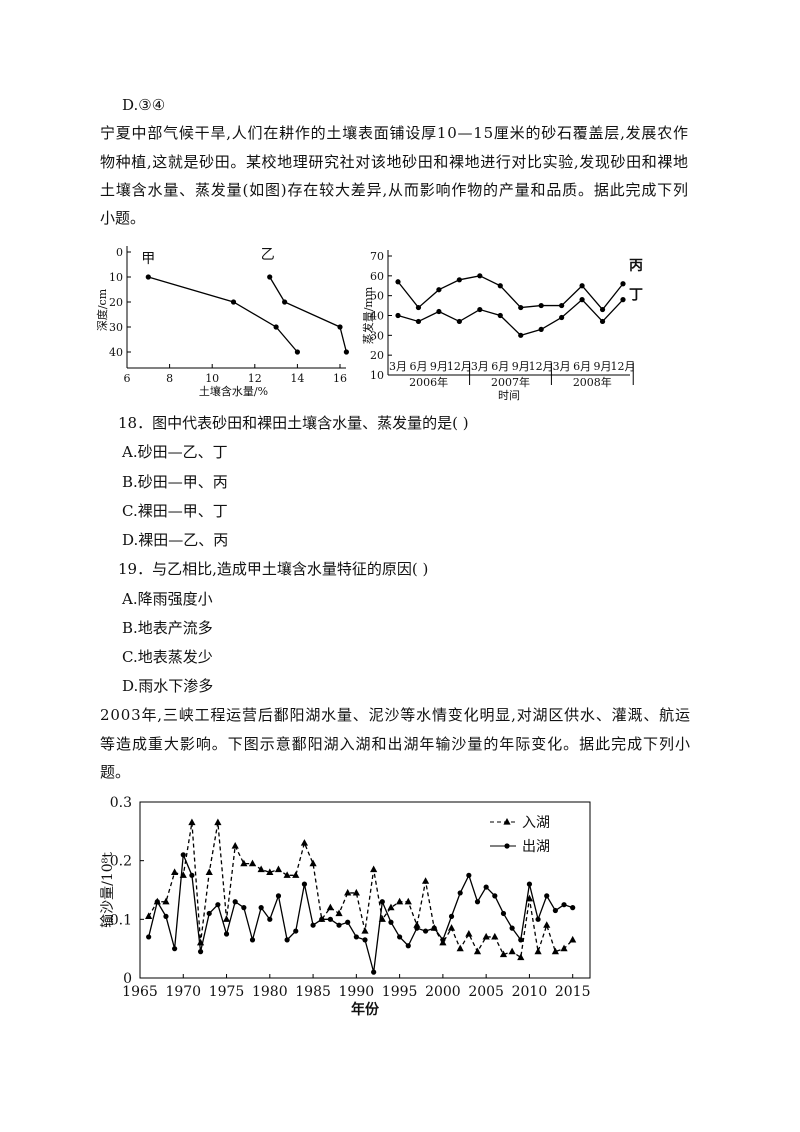 The image size is (800, 1132). What do you see at coordinates (394, 162) in the screenshot?
I see `passage-line: 物种植,这就是砂田。某校地理研究社对该地砂田和裸地进行对比实验,发现砂田和裸地` at bounding box center [394, 162].